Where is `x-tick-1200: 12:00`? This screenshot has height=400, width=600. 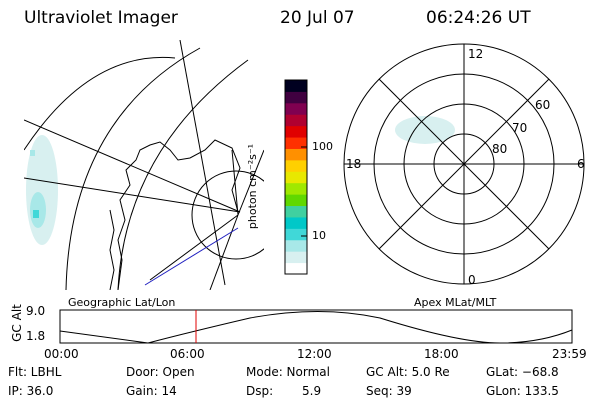
x-tick-1200: 12:00 is located at coordinates (314, 354).